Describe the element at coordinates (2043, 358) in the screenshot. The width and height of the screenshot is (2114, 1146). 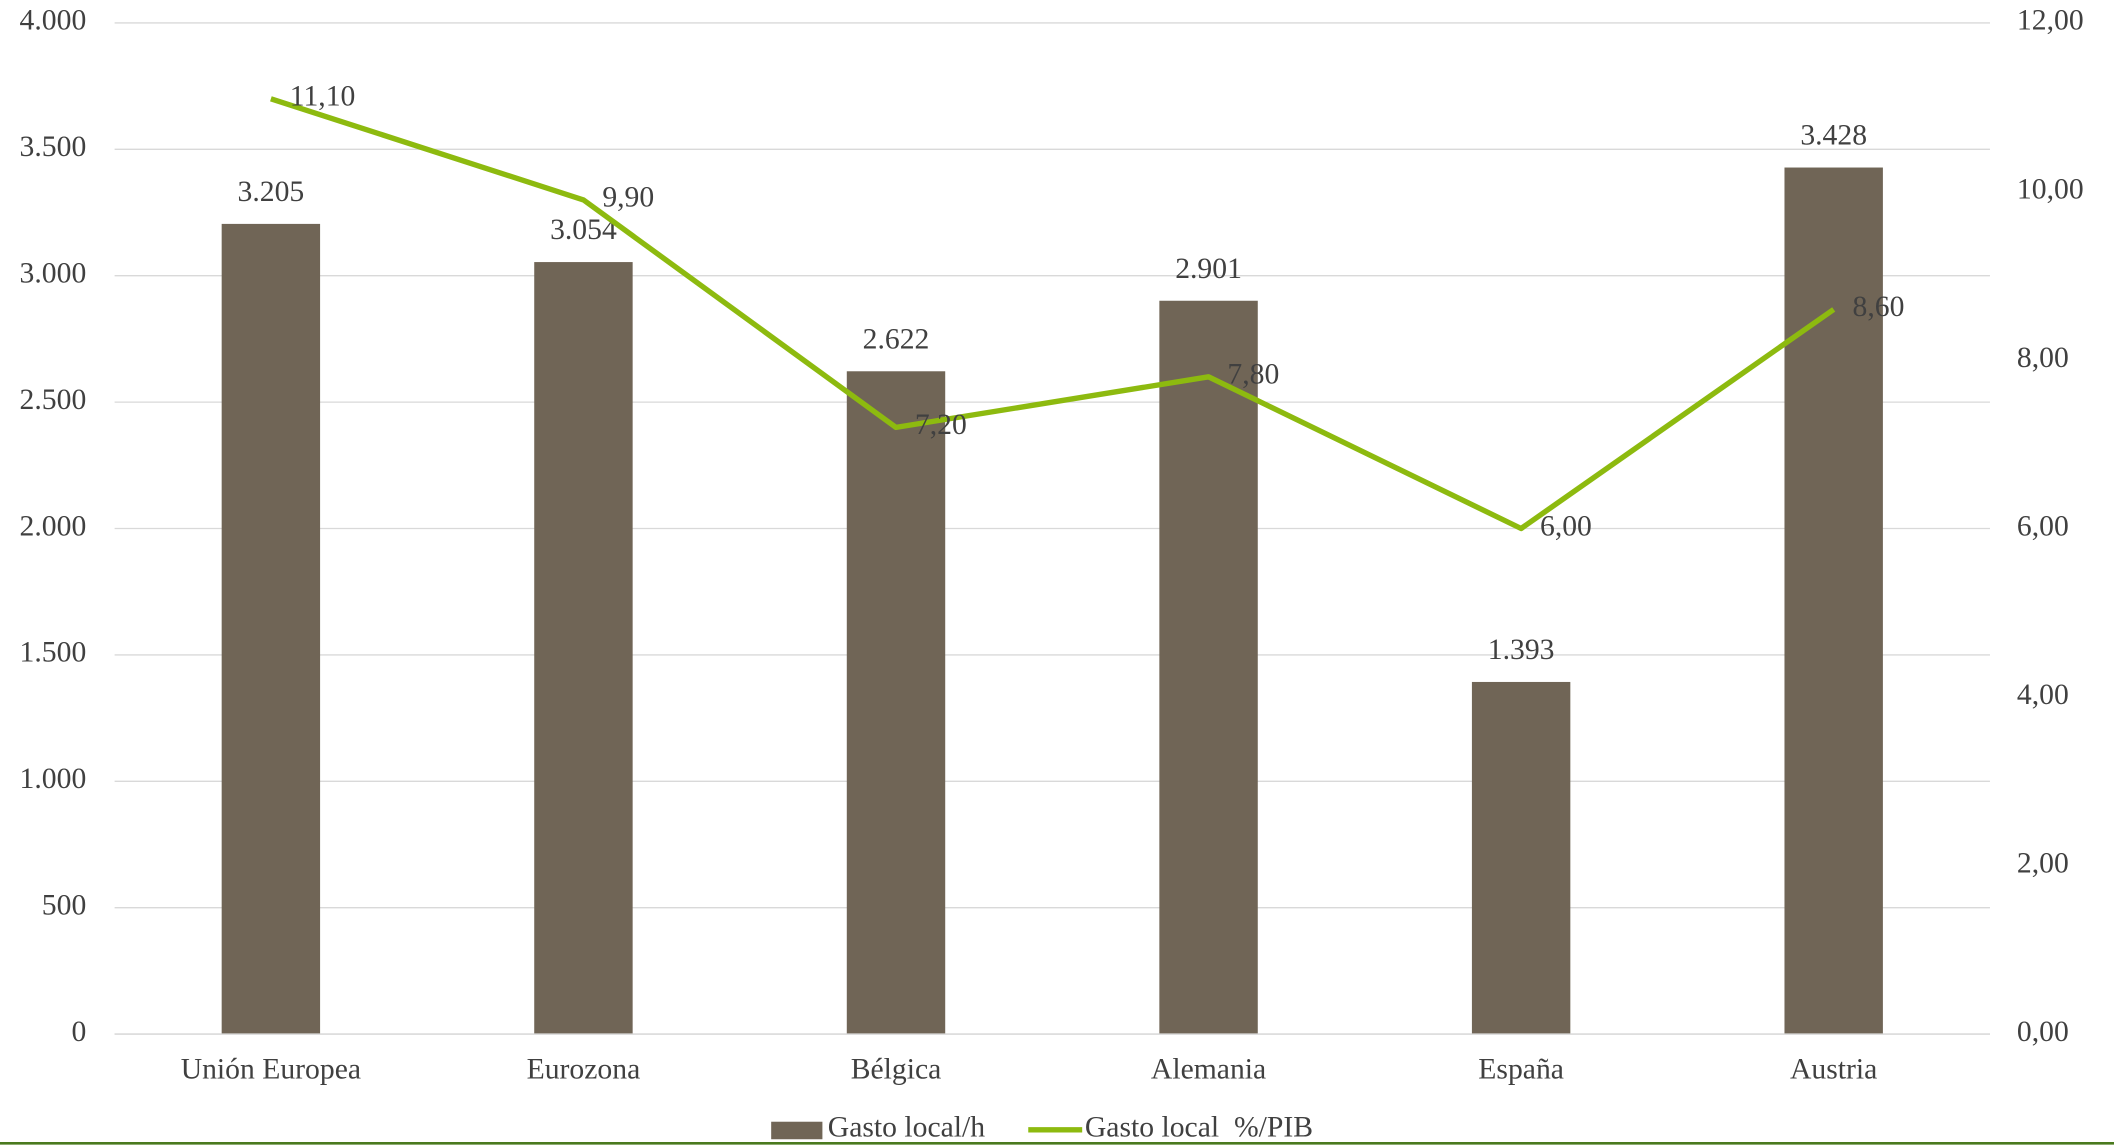
I see `y2-tick-label: 8,00` at that location.